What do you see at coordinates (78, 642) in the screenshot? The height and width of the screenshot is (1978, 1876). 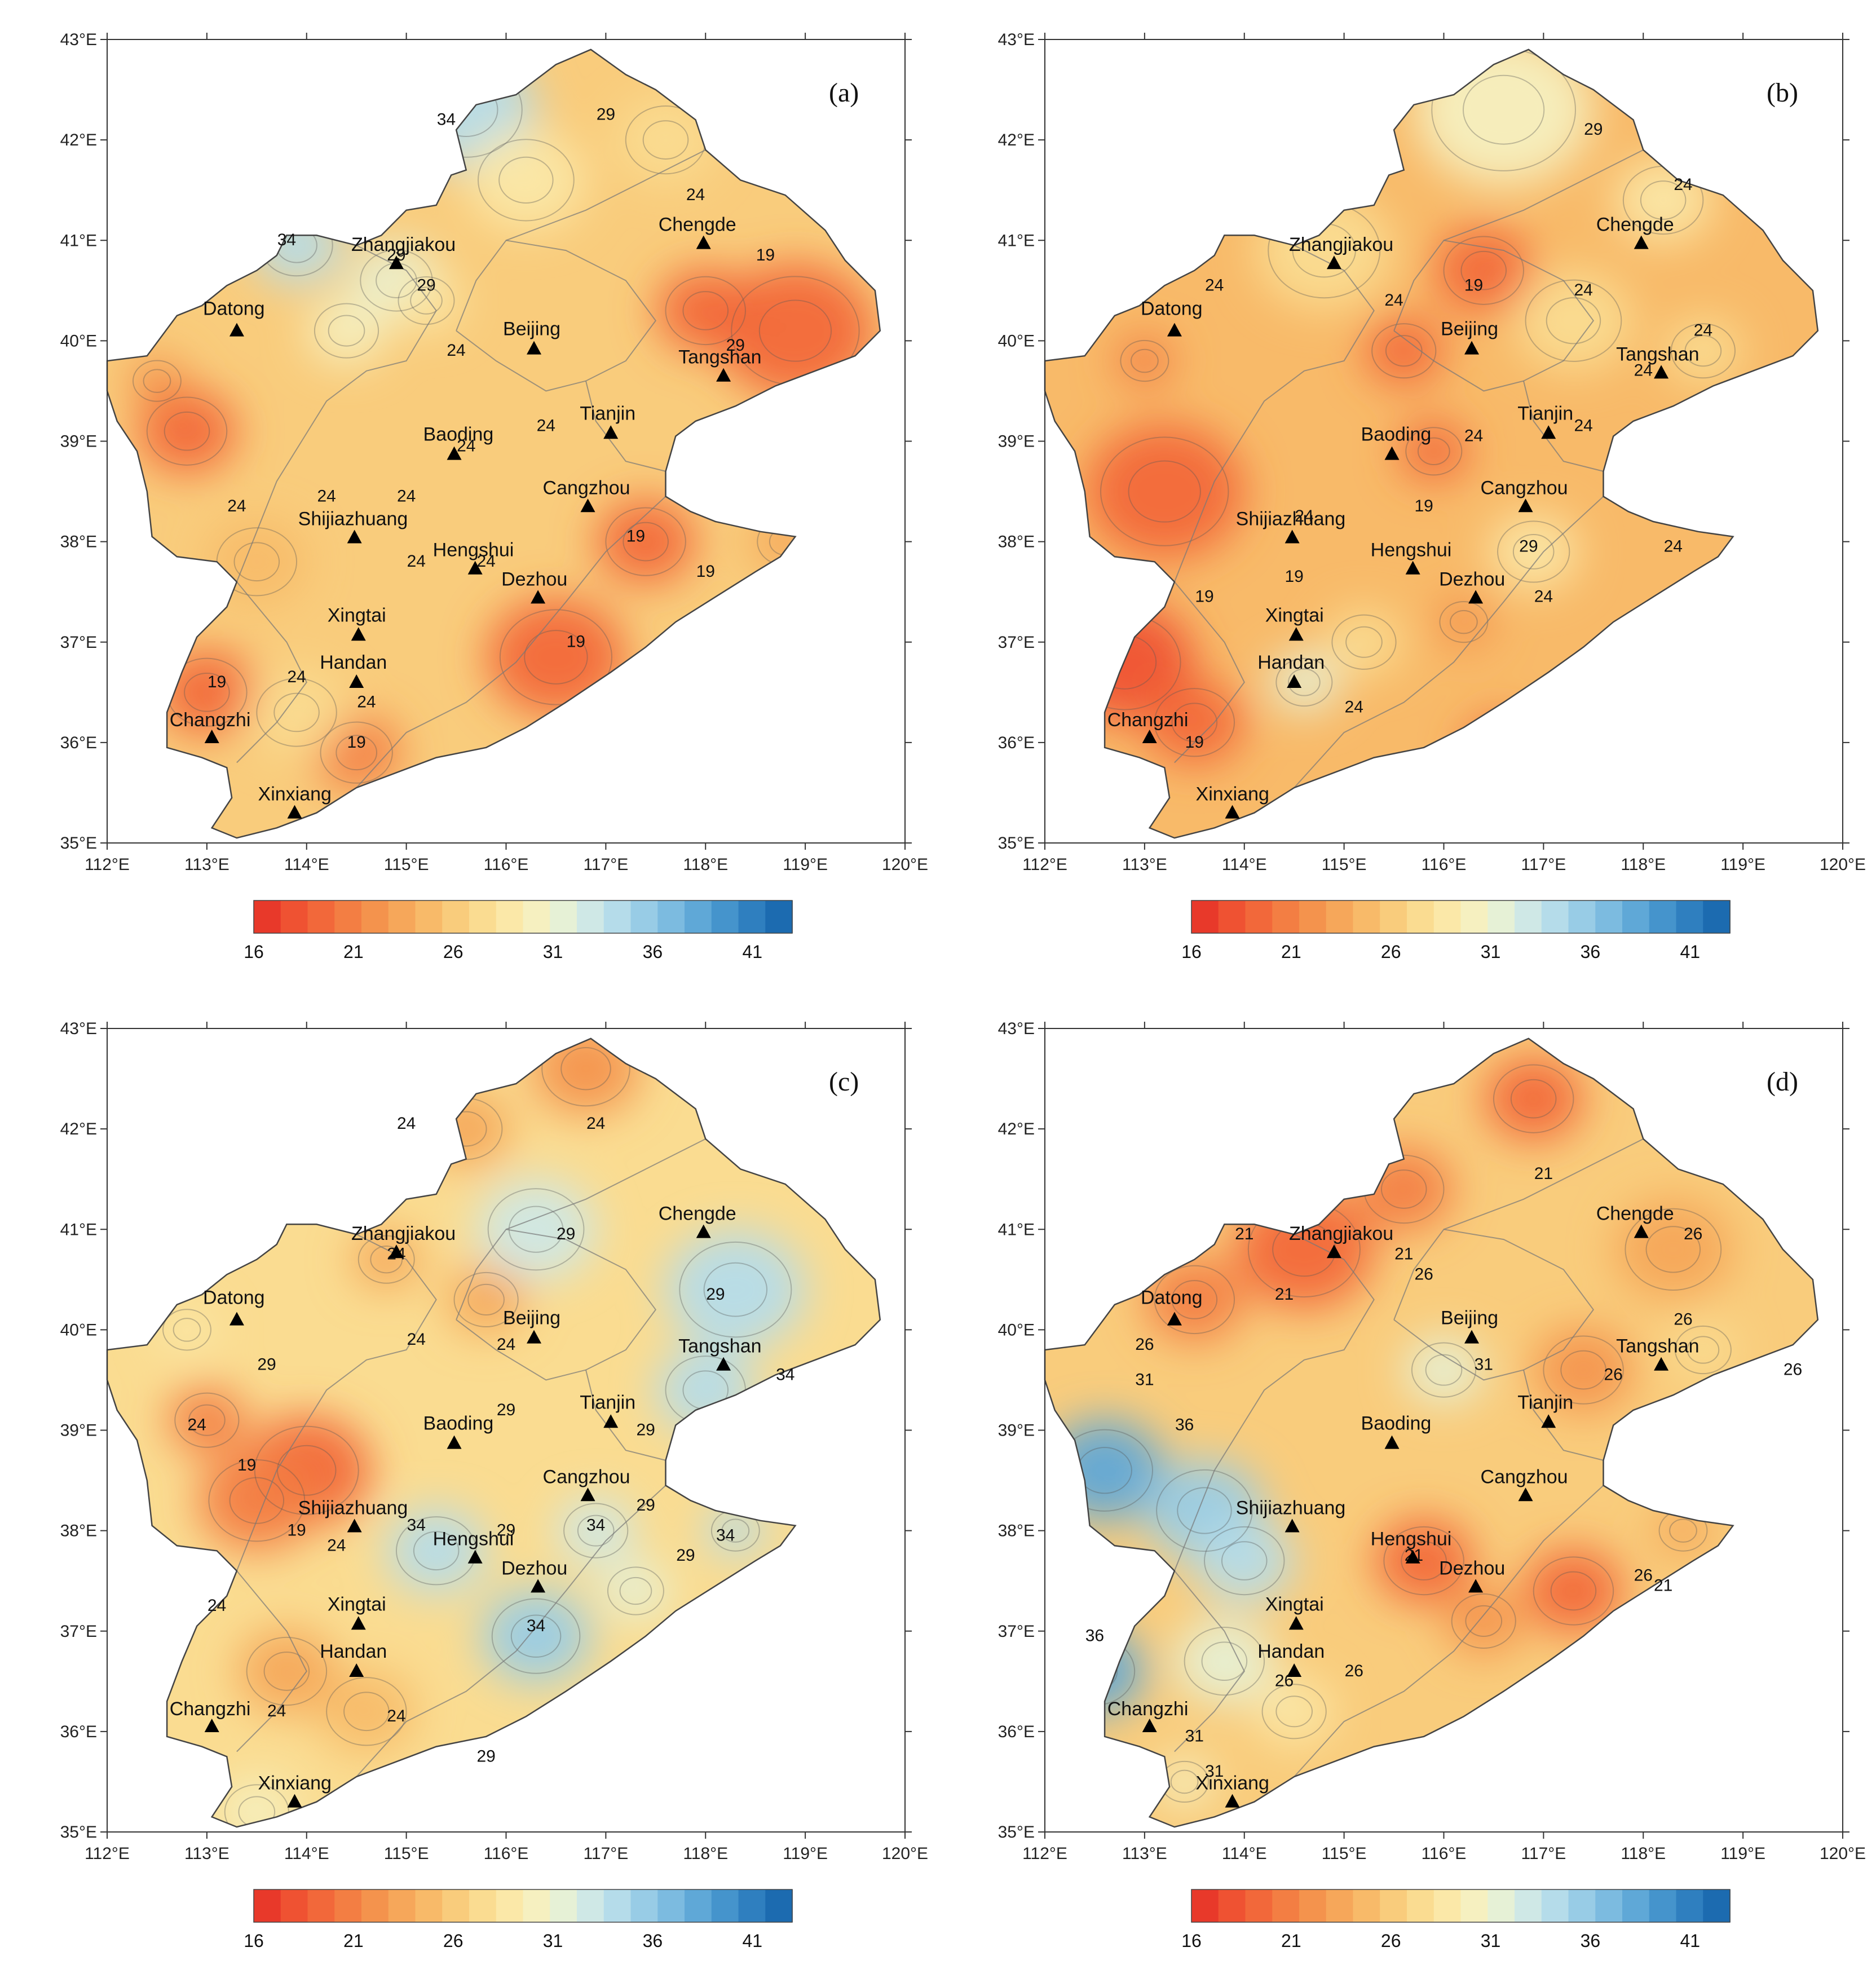 I see `y-tick-label: 37°E` at bounding box center [78, 642].